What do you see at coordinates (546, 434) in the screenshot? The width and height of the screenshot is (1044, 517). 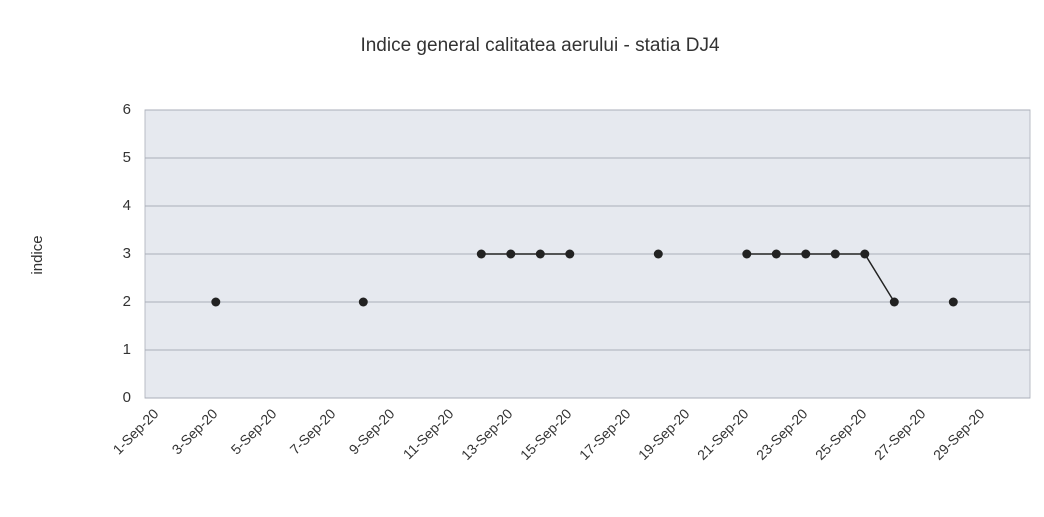 I see `x-tick-label: 15-Sep-20` at bounding box center [546, 434].